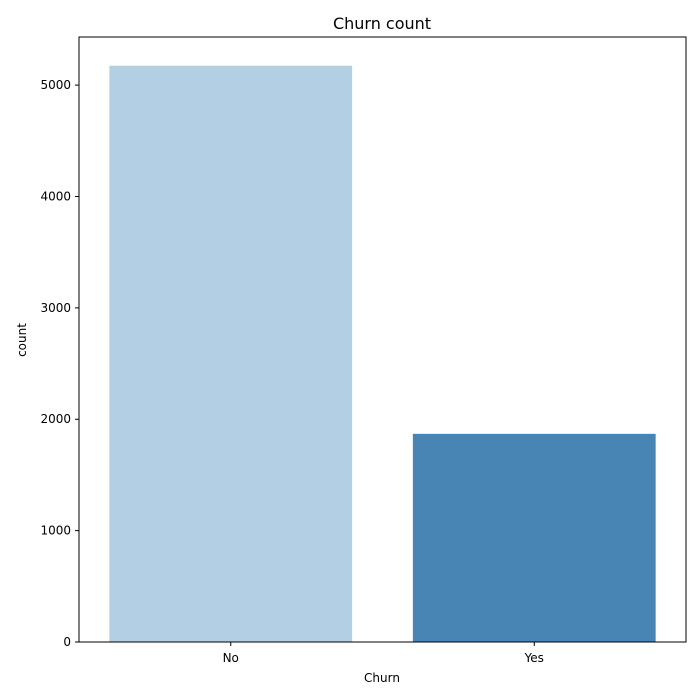 The image size is (700, 700). Describe the element at coordinates (382, 23) in the screenshot. I see `chart-title: Churn count` at that location.